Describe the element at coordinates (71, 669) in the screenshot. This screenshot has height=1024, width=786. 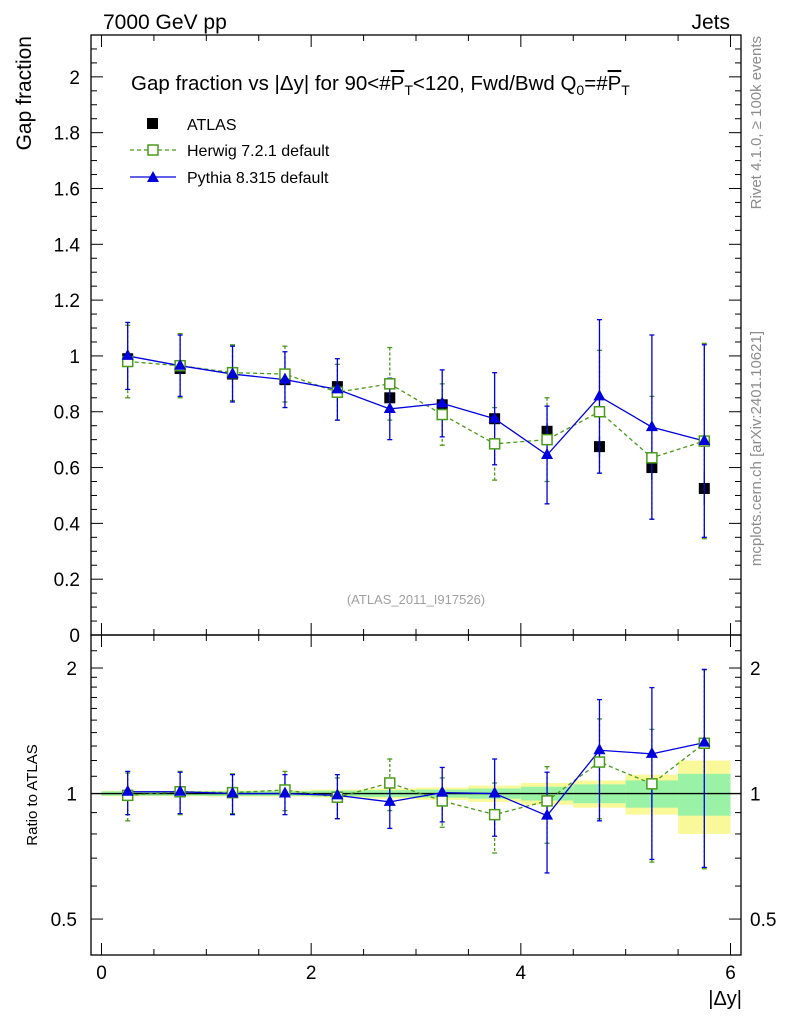
I see `ratio-y-tick-label: 2` at that location.